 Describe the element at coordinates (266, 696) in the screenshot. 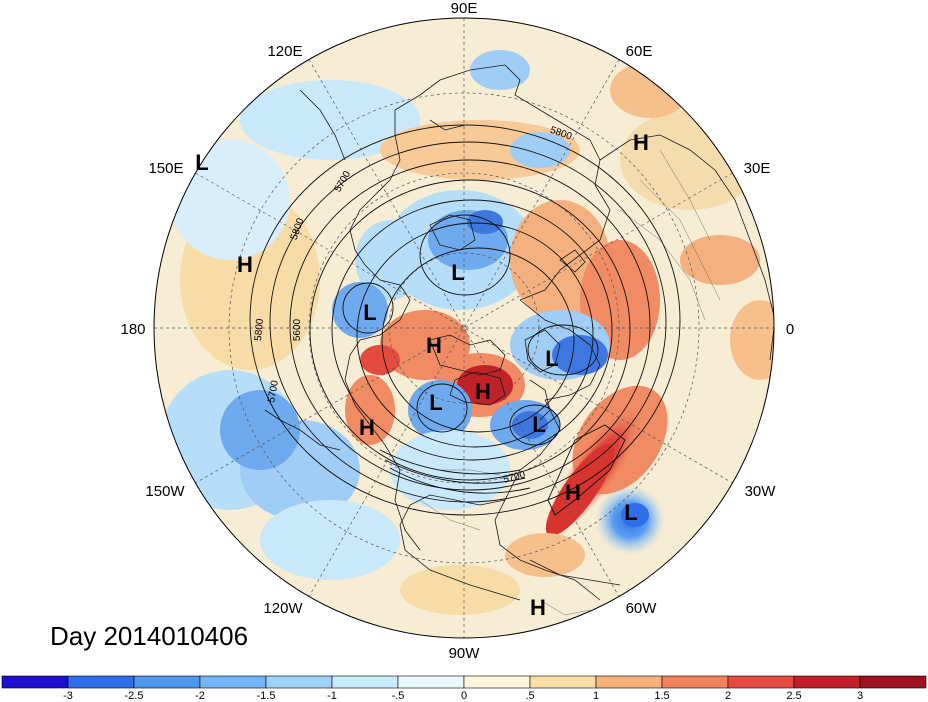

I see `colorbar-tick-label: -1.5` at that location.